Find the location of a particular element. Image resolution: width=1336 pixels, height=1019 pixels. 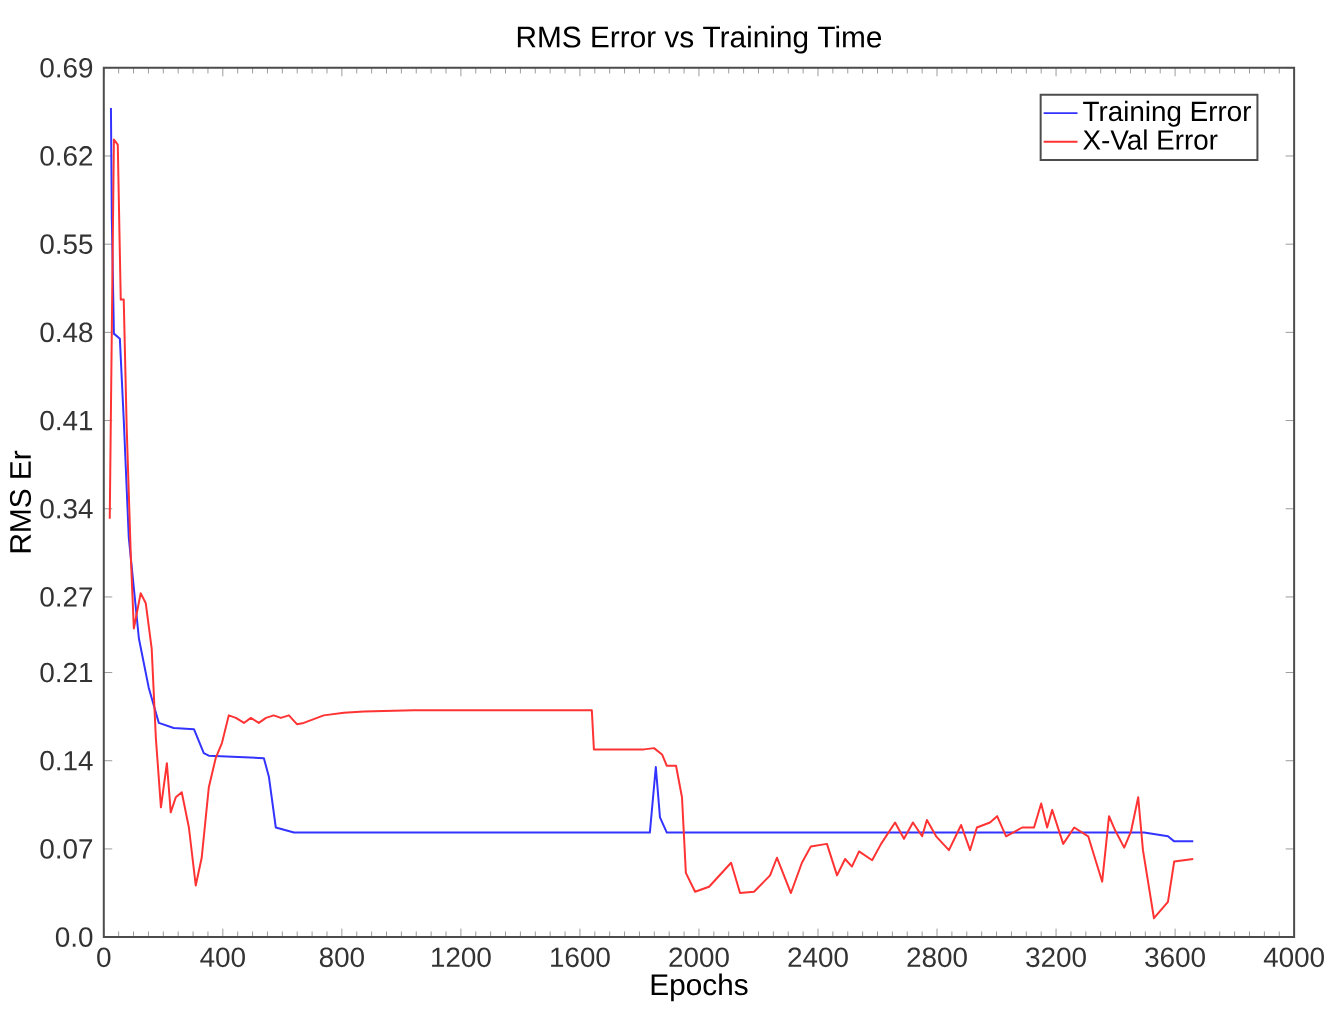

y-tick-label: 0.14 is located at coordinates (66, 760).